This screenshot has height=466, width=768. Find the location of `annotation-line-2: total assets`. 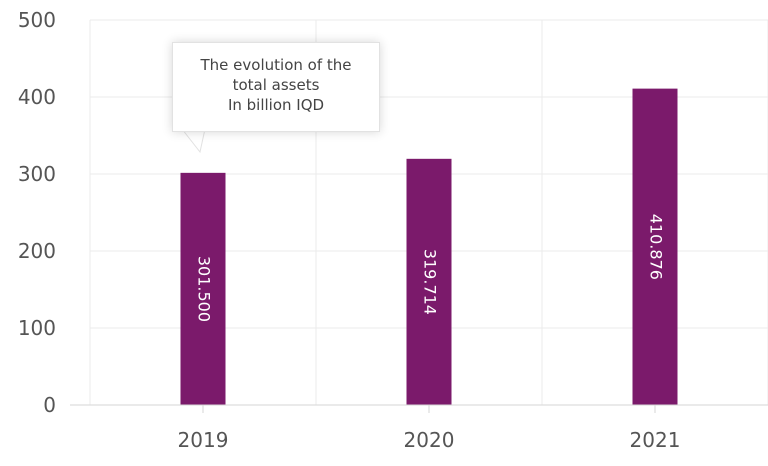

annotation-line-2: total assets is located at coordinates (276, 85).